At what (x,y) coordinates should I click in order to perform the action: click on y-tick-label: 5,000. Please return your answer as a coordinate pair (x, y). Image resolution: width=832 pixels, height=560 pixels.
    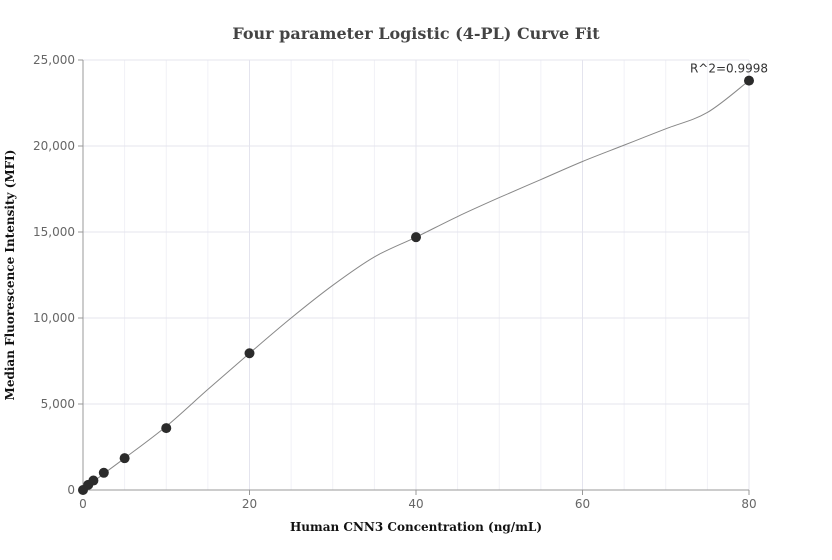
    Looking at the image, I should click on (58, 404).